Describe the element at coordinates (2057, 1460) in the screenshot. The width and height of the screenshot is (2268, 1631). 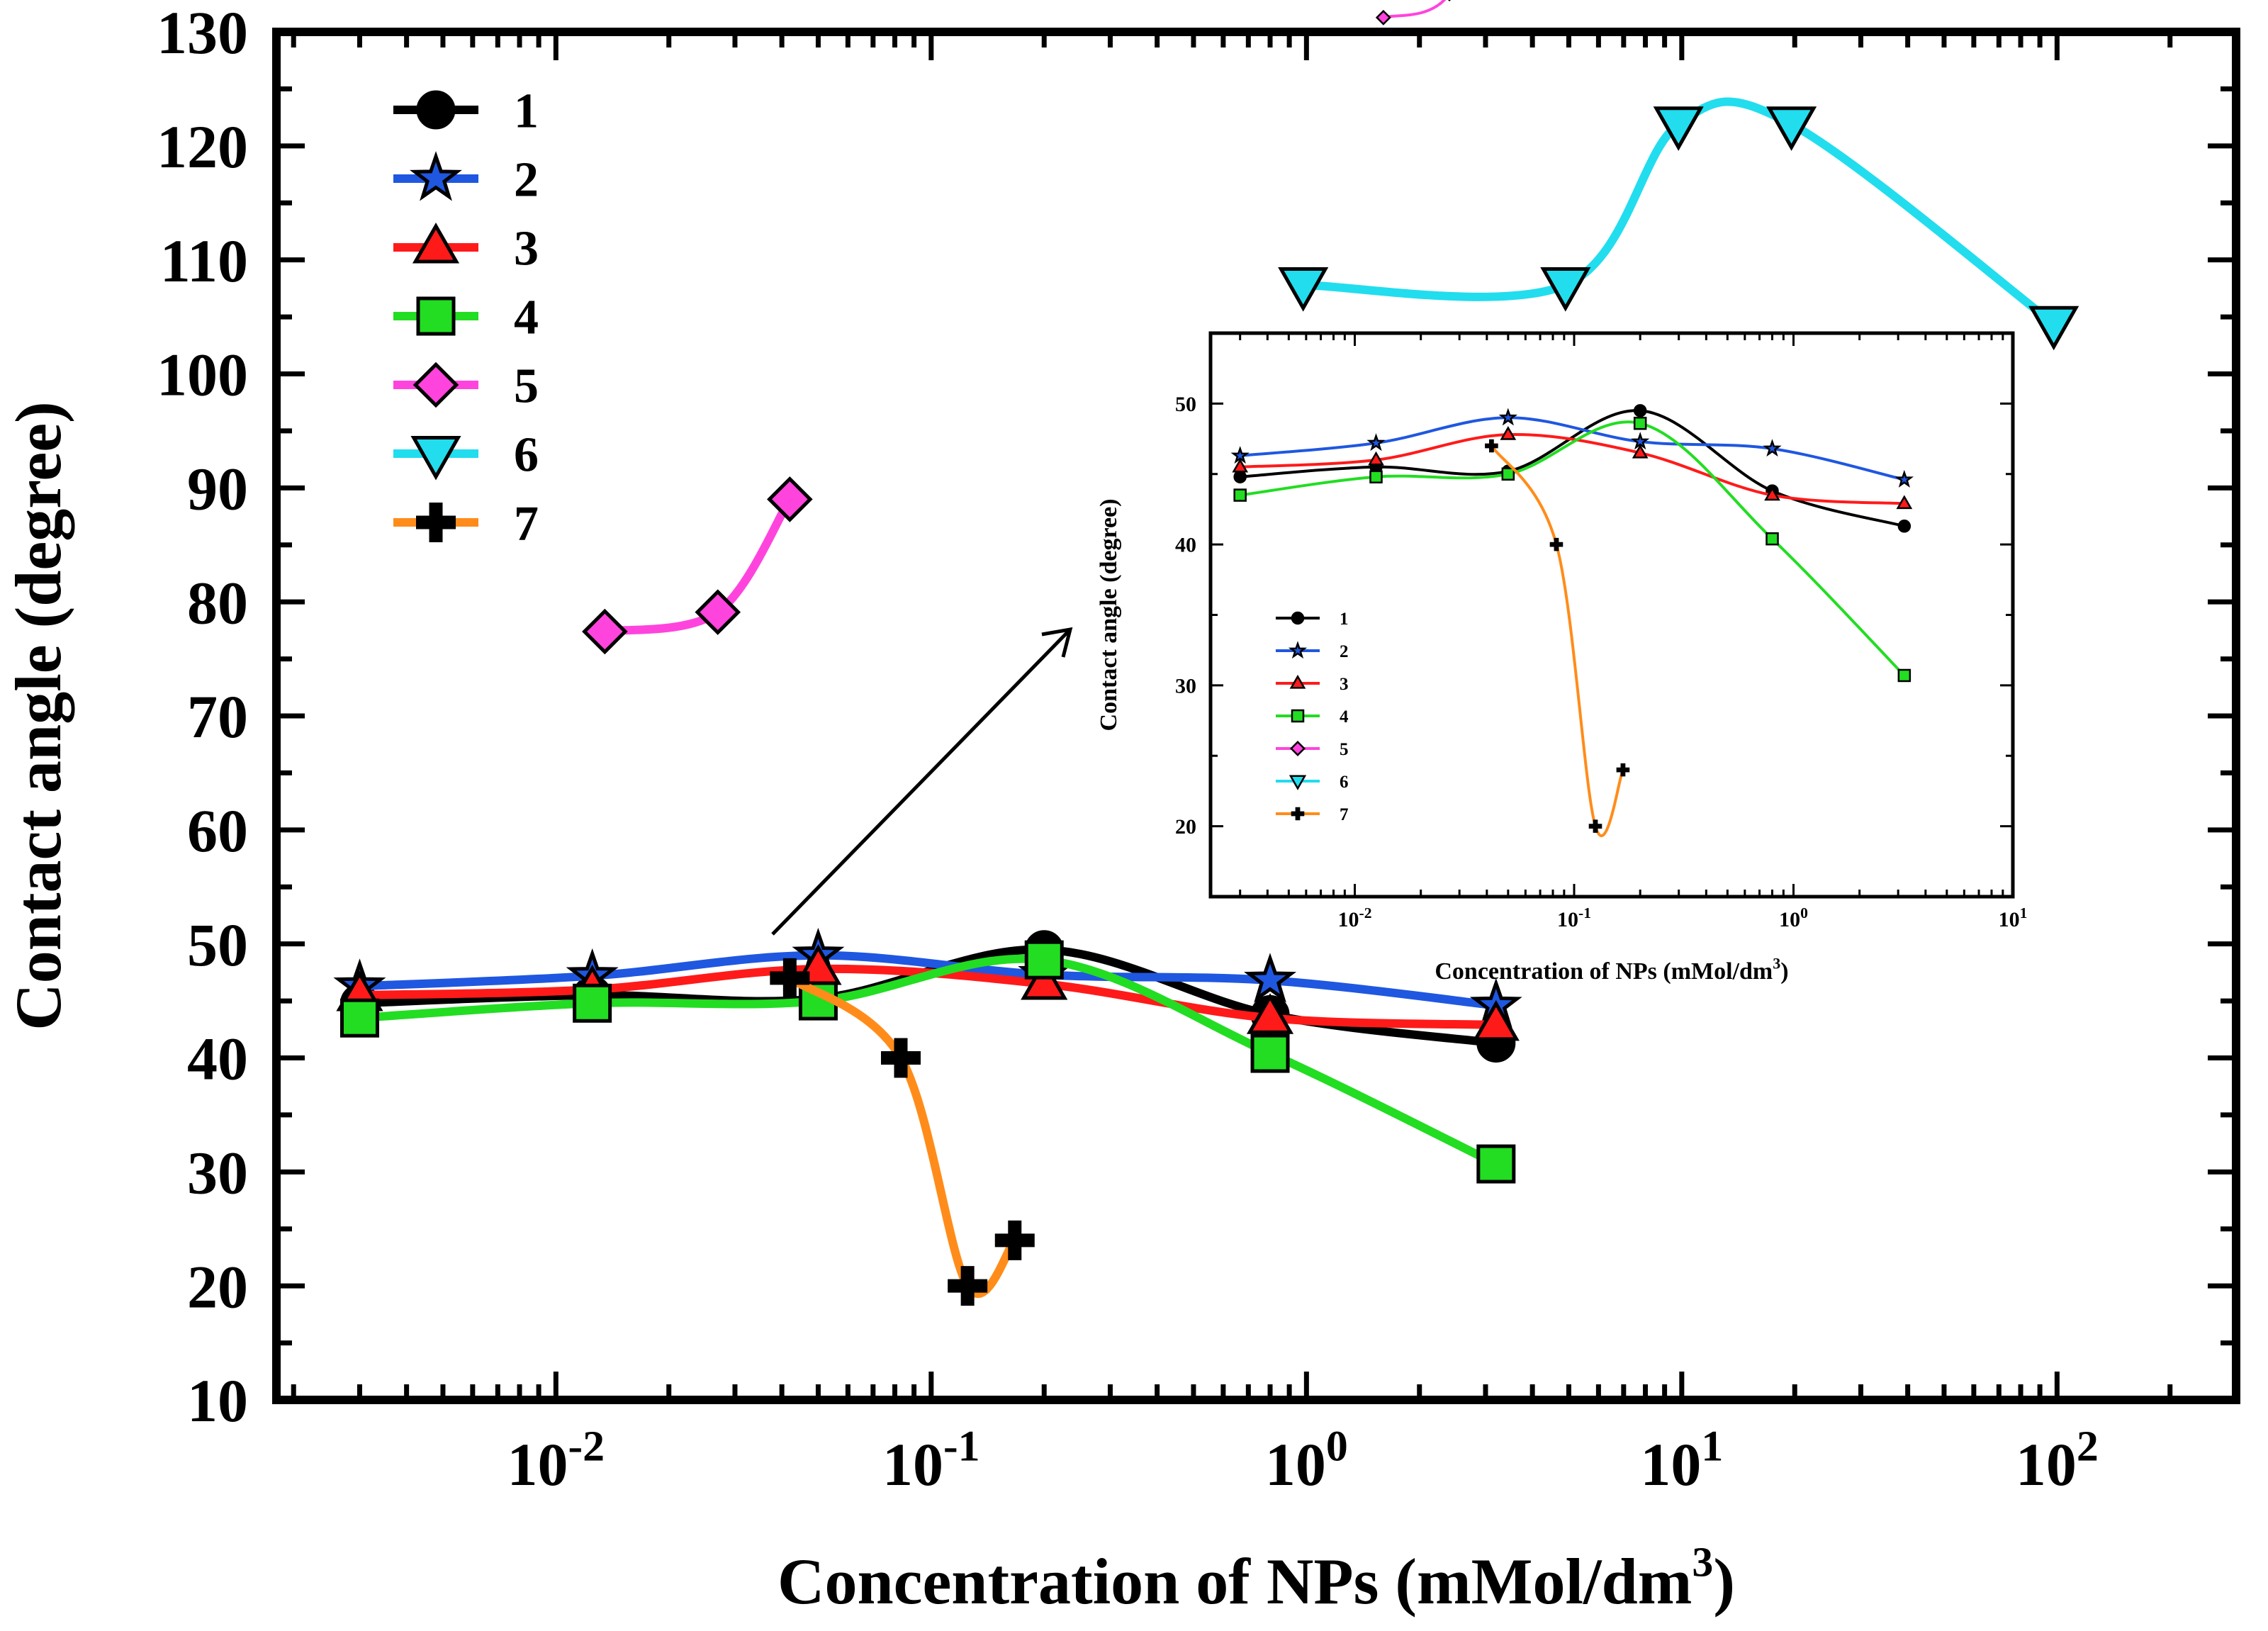
I see `x-tick-label: 10²` at that location.